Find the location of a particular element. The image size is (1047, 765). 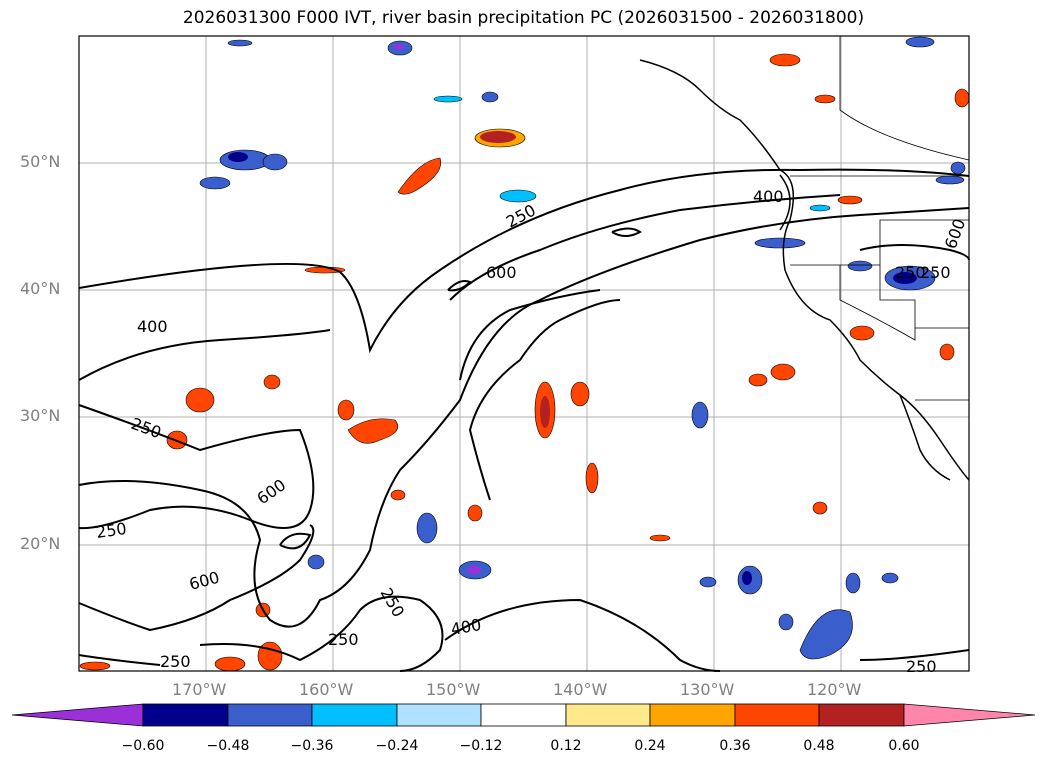

colorbar-tick-label: −0.48 is located at coordinates (228, 746).